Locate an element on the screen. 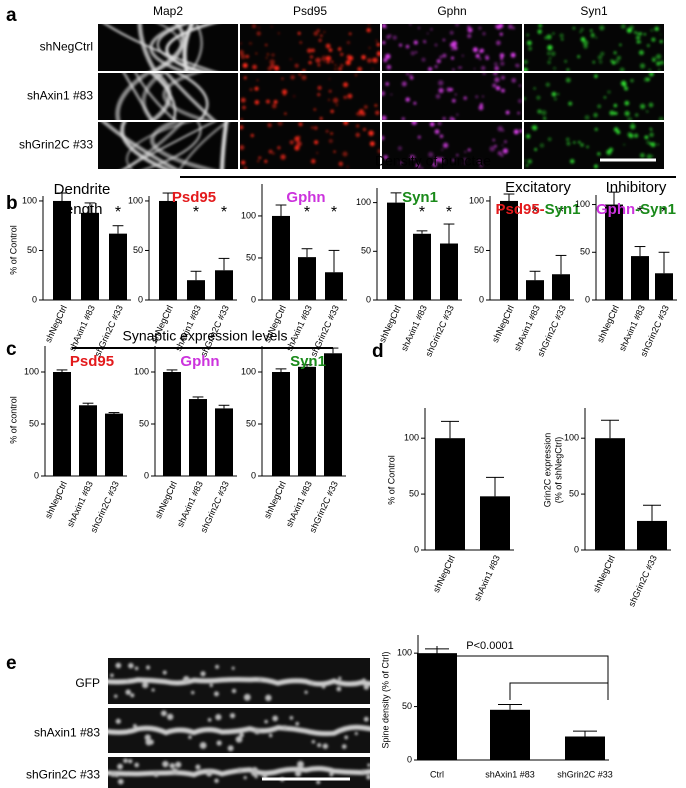 This screenshot has height=788, width=686. y-tick-label: 0 is located at coordinates (253, 475).